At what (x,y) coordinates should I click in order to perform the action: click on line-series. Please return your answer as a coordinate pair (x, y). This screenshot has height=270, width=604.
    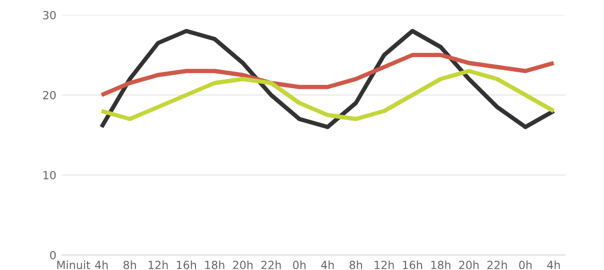
    Looking at the image, I should click on (327, 75).